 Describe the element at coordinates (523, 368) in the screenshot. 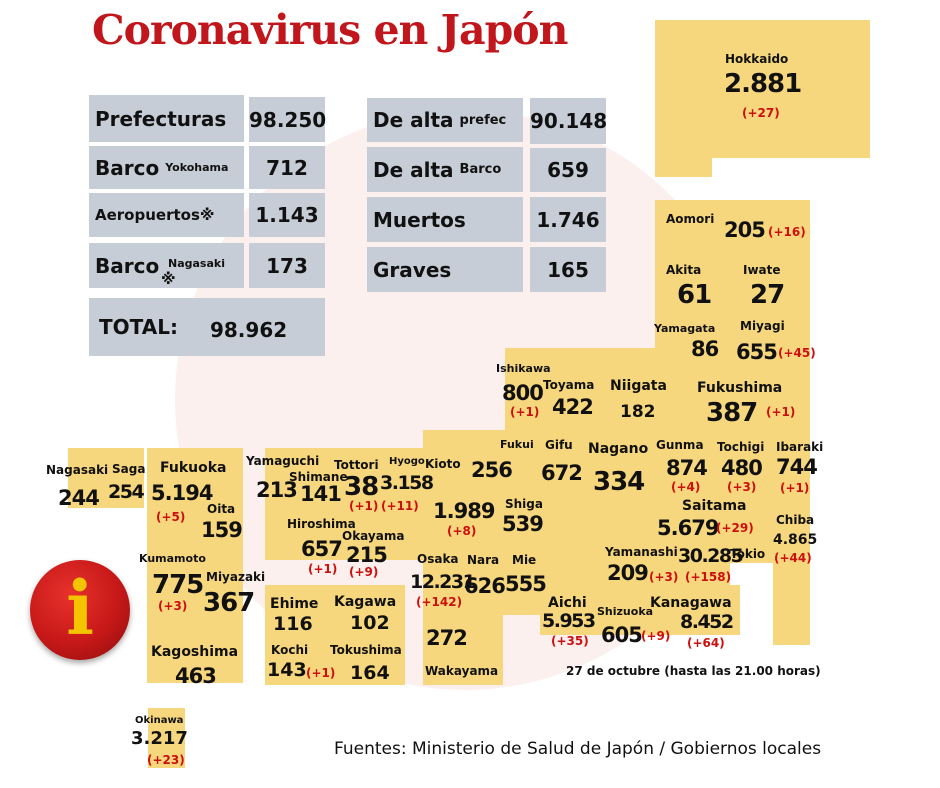

I see `prefecture-name: Ishikawa` at that location.